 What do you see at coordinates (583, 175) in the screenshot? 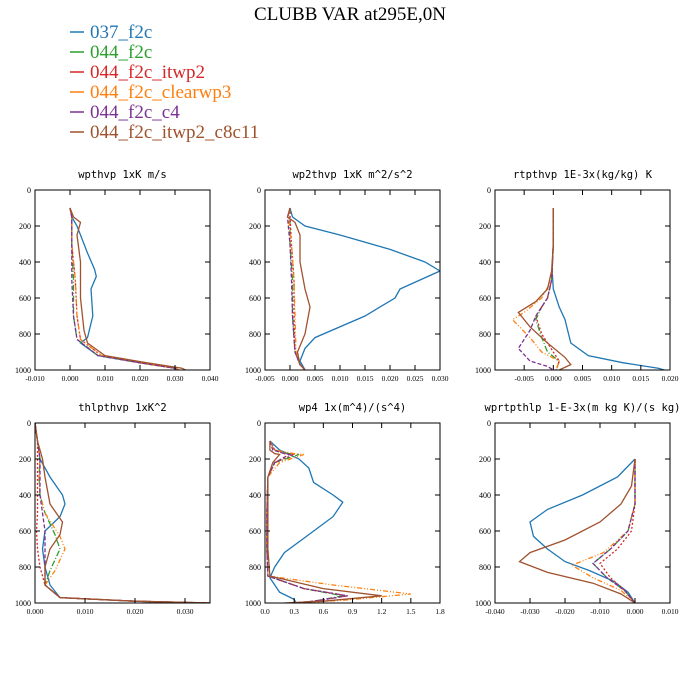
I see `panel-title: rtpthvp 1E-3x(kg/kg) K` at bounding box center [583, 175].